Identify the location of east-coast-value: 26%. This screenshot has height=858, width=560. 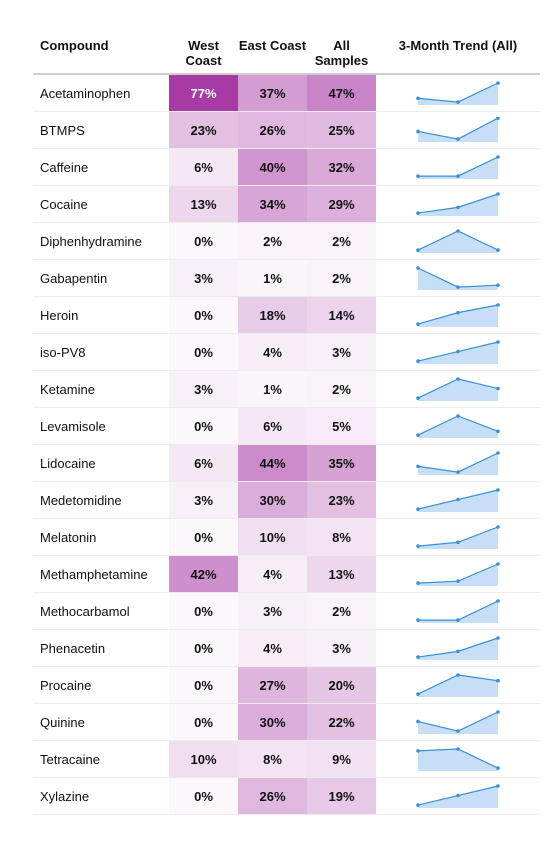
(272, 130).